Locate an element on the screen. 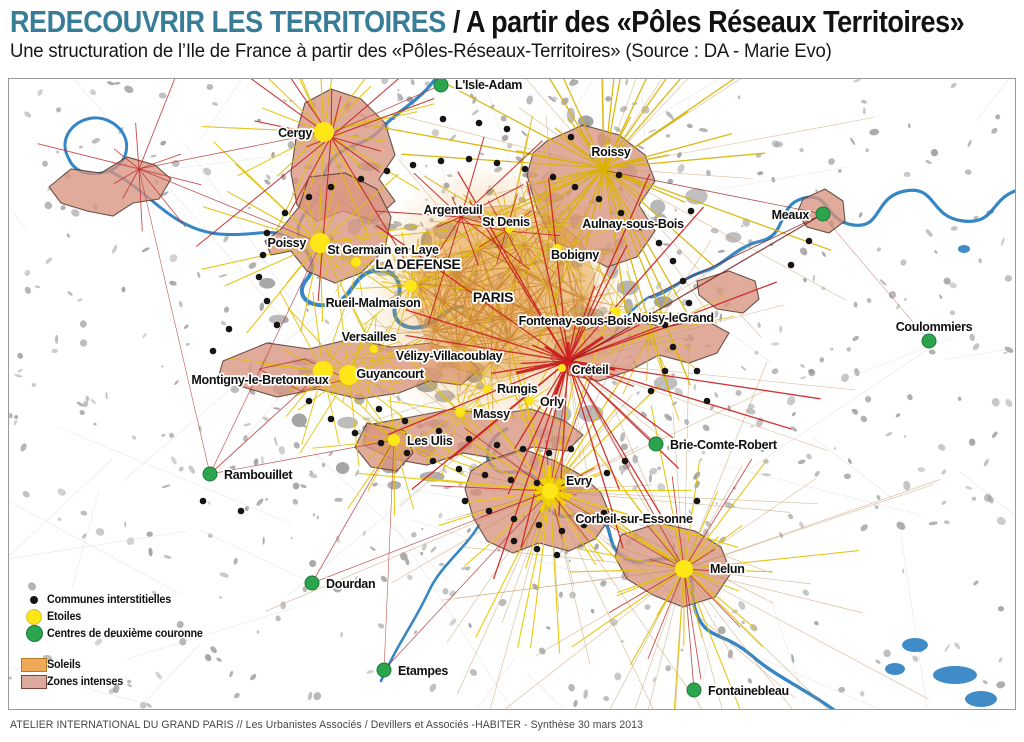 The image size is (1024, 742). map-label-noisy-legrand: Noisy-leGrand is located at coordinates (673, 318).